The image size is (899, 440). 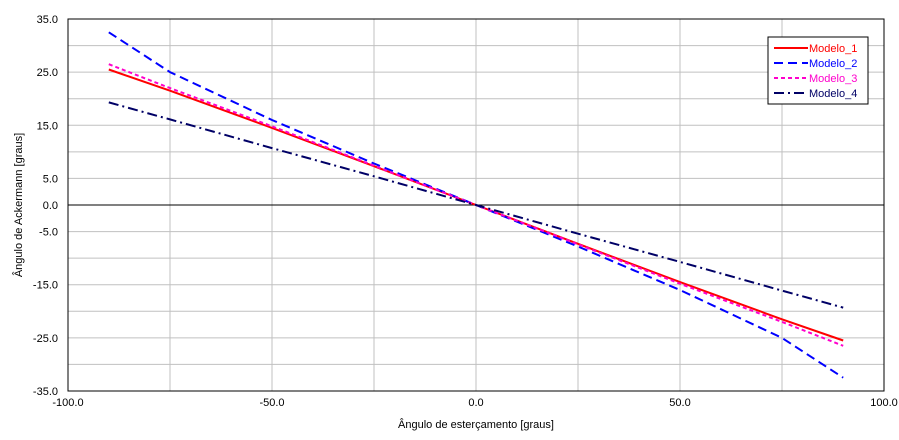 I want to click on legend-label: Modelo_2, so click(x=833, y=64).